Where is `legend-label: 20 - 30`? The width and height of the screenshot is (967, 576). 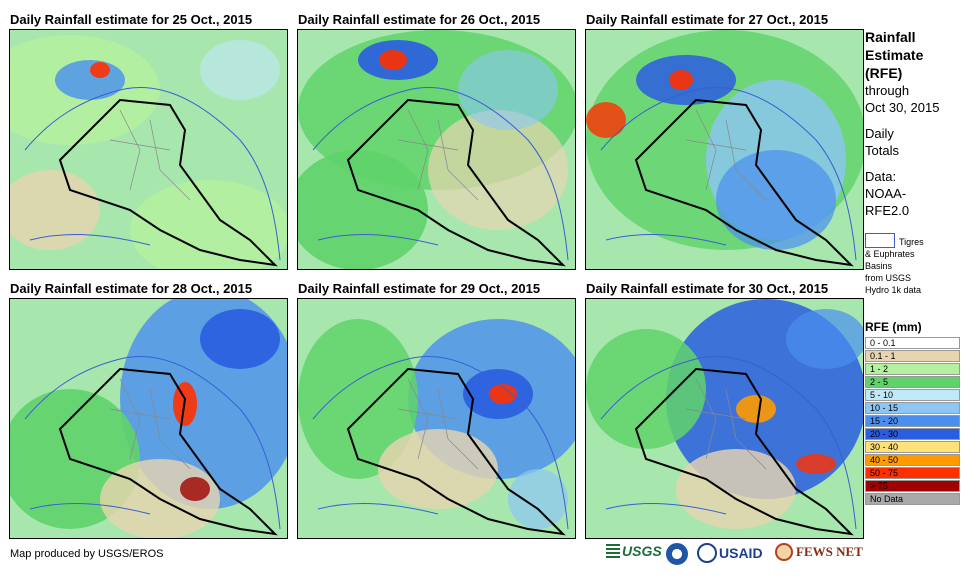
legend-label: 20 - 30 is located at coordinates (884, 434).